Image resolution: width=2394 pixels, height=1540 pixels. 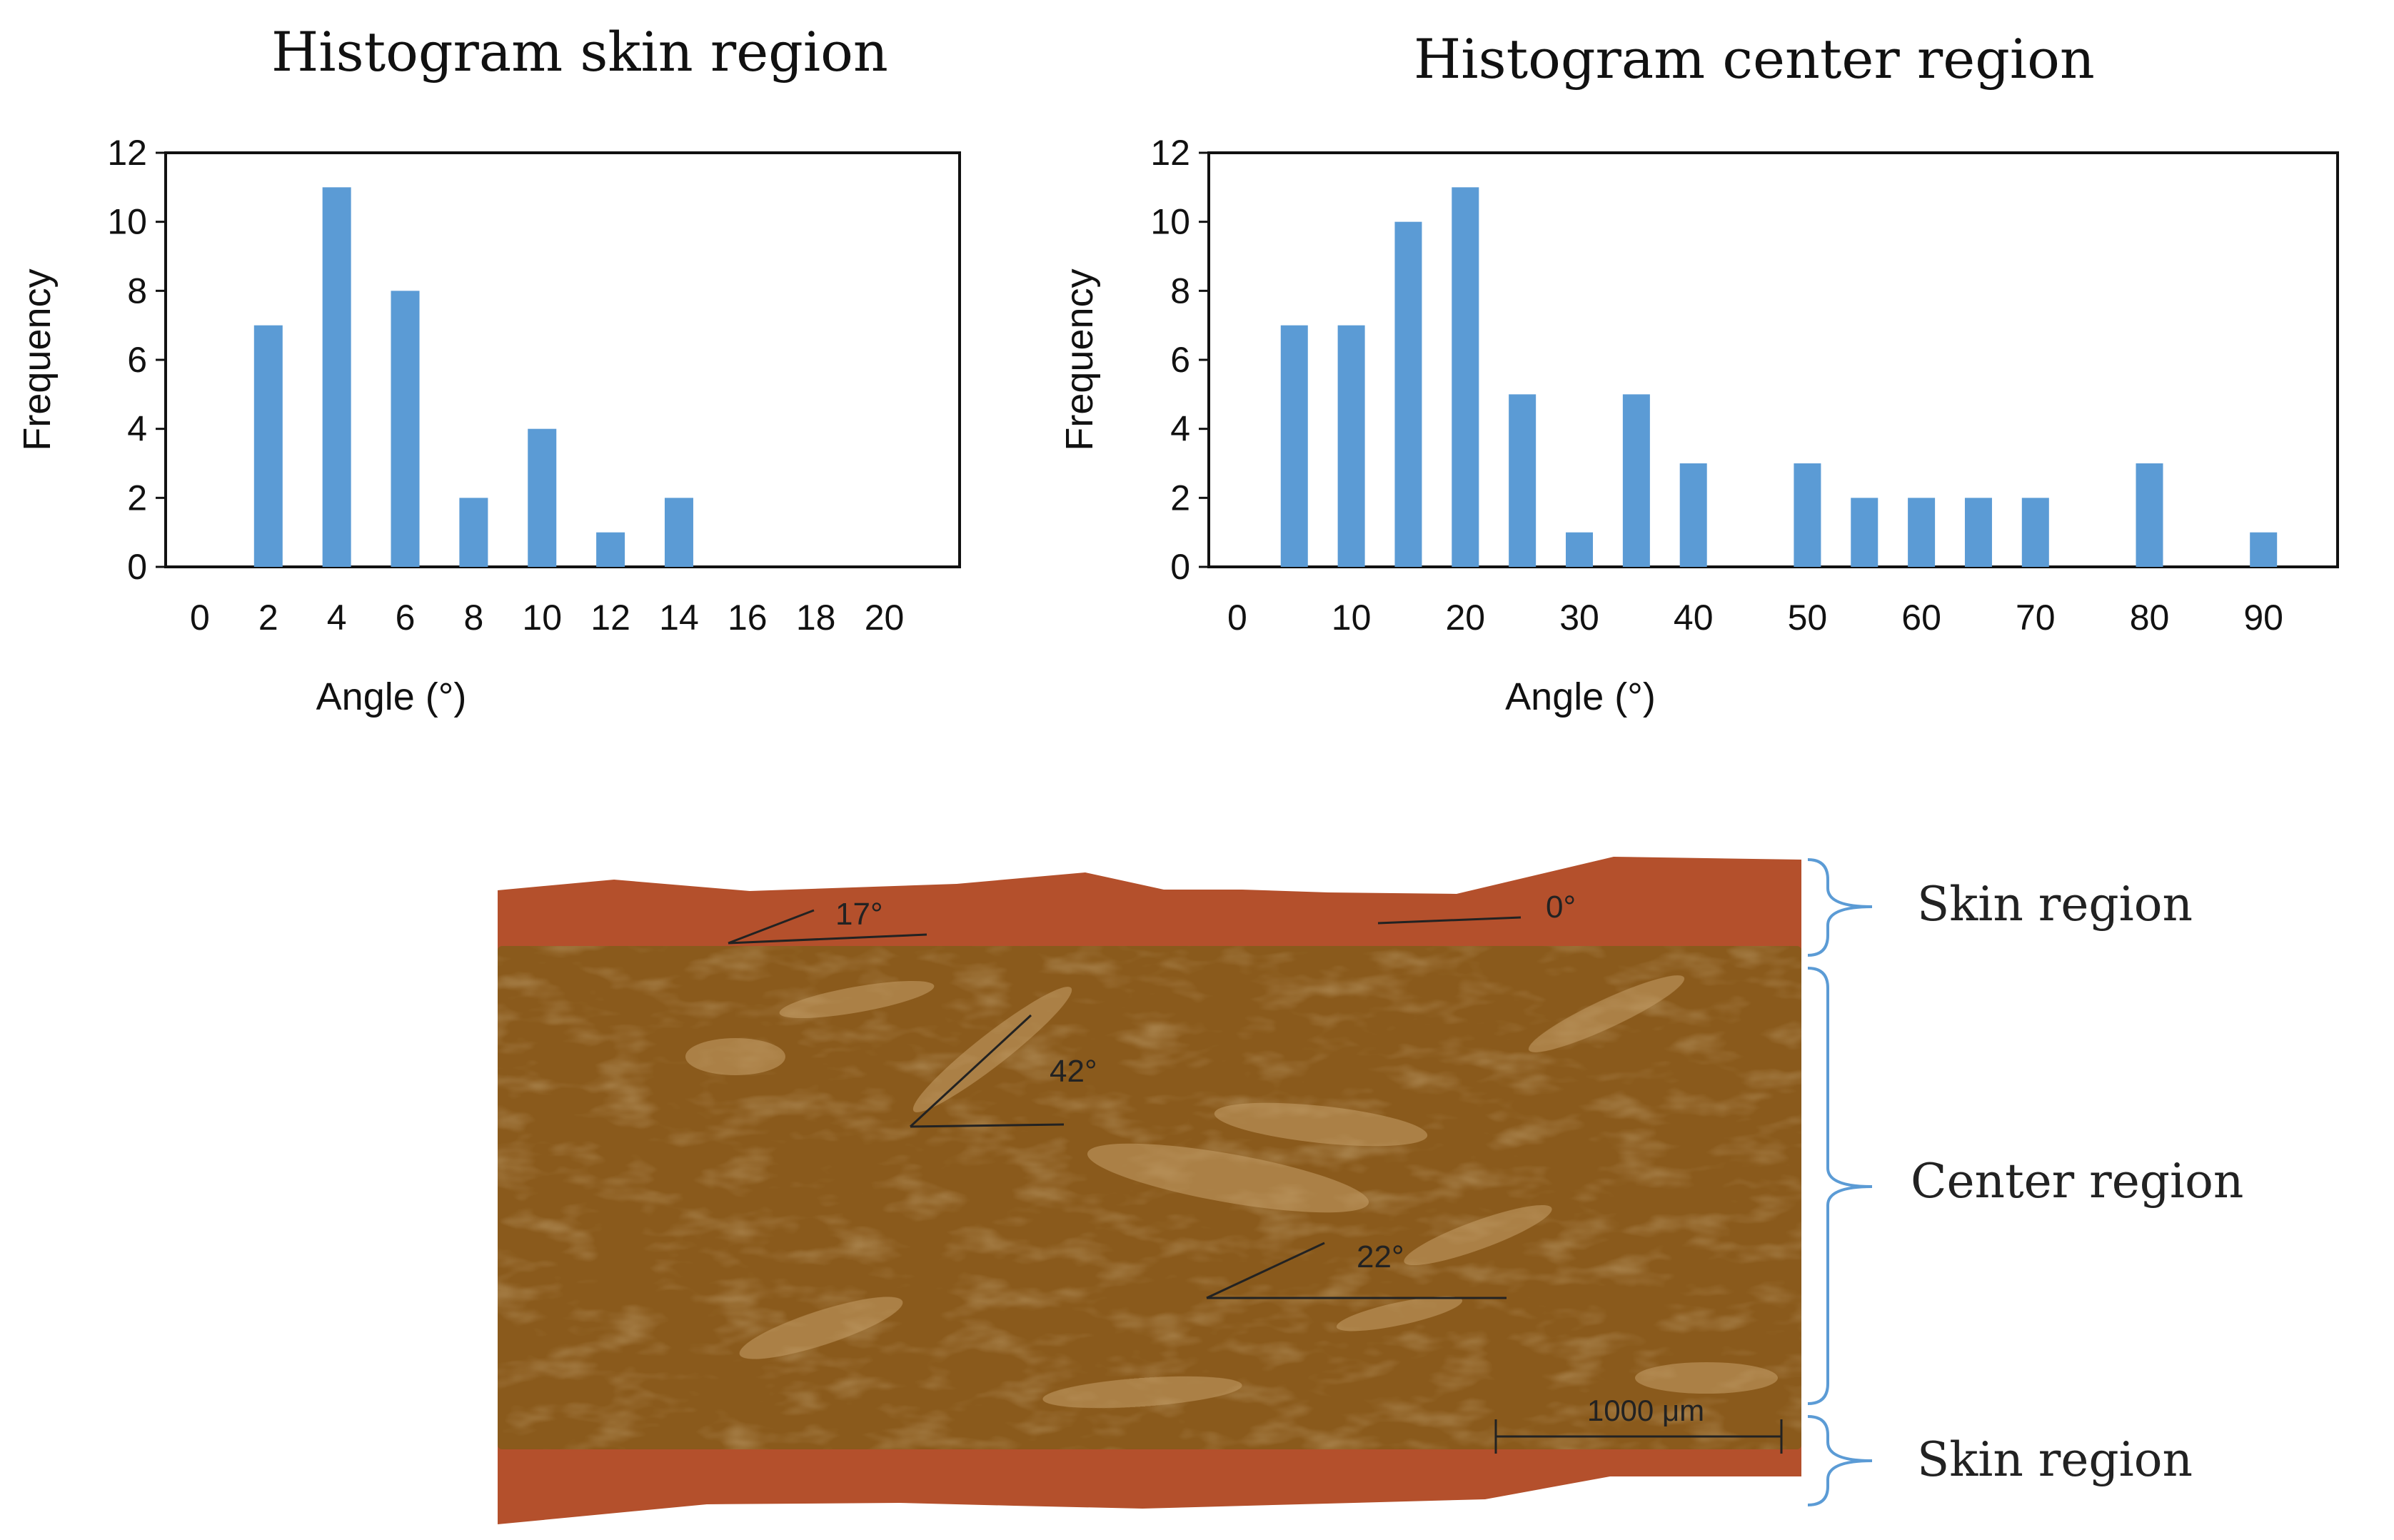 What do you see at coordinates (1073, 1071) in the screenshot?
I see `angle-label-42: 42°` at bounding box center [1073, 1071].